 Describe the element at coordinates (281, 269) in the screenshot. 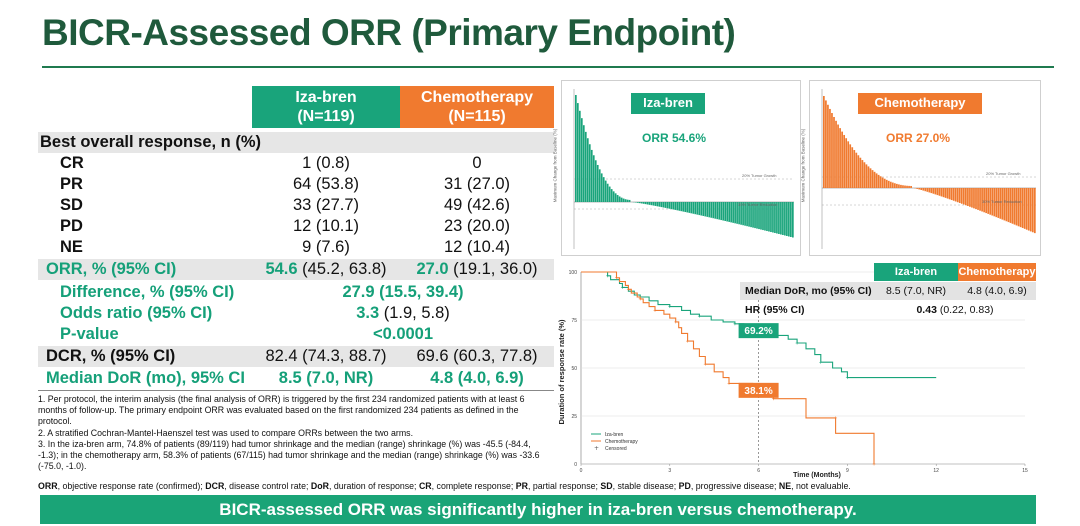

I see `orr-iza-value: 54.6` at that location.